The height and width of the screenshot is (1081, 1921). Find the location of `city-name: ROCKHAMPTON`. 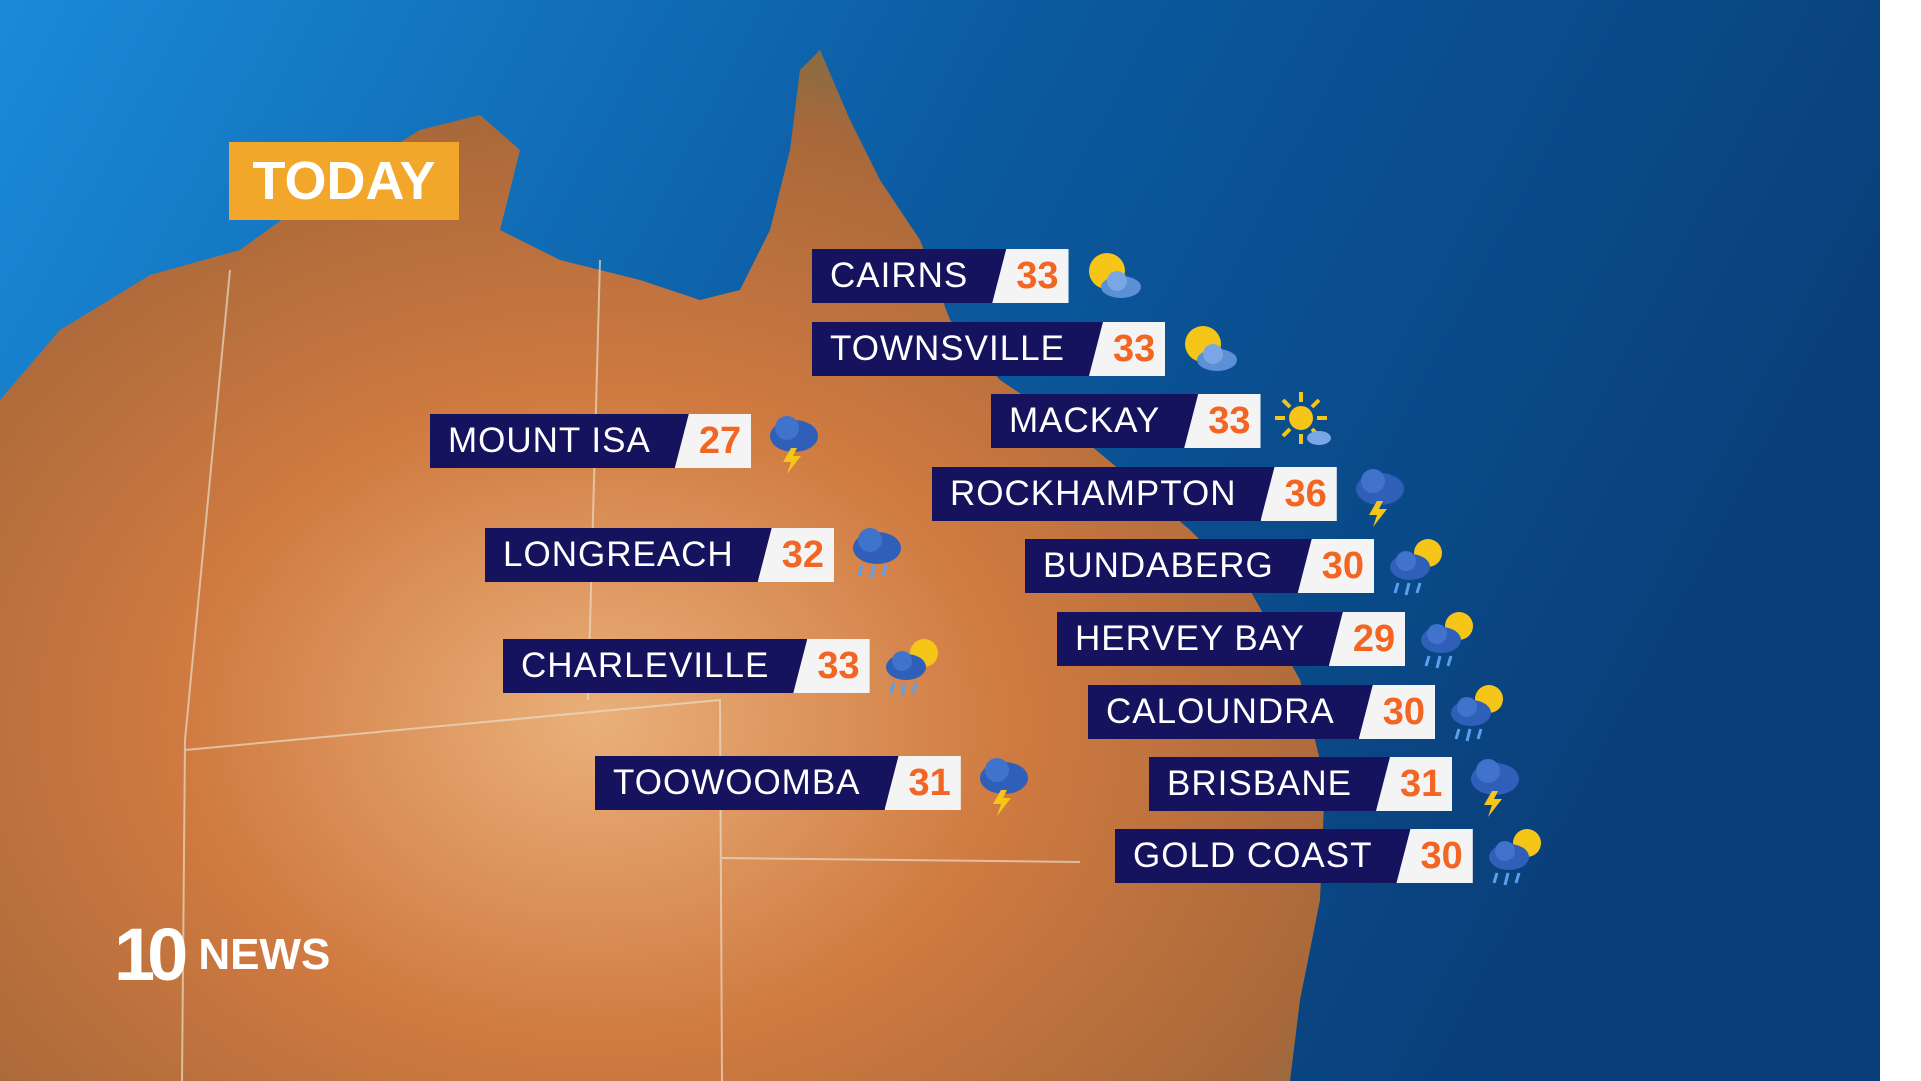

city-name: ROCKHAMPTON is located at coordinates (1103, 494).